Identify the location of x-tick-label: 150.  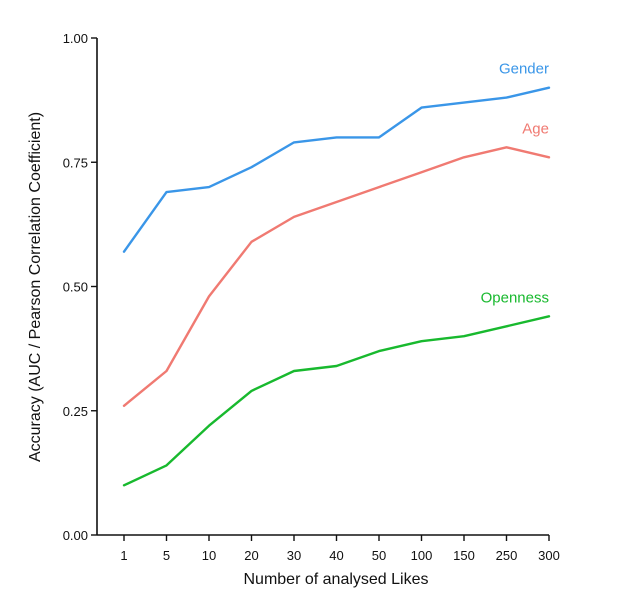
(464, 555).